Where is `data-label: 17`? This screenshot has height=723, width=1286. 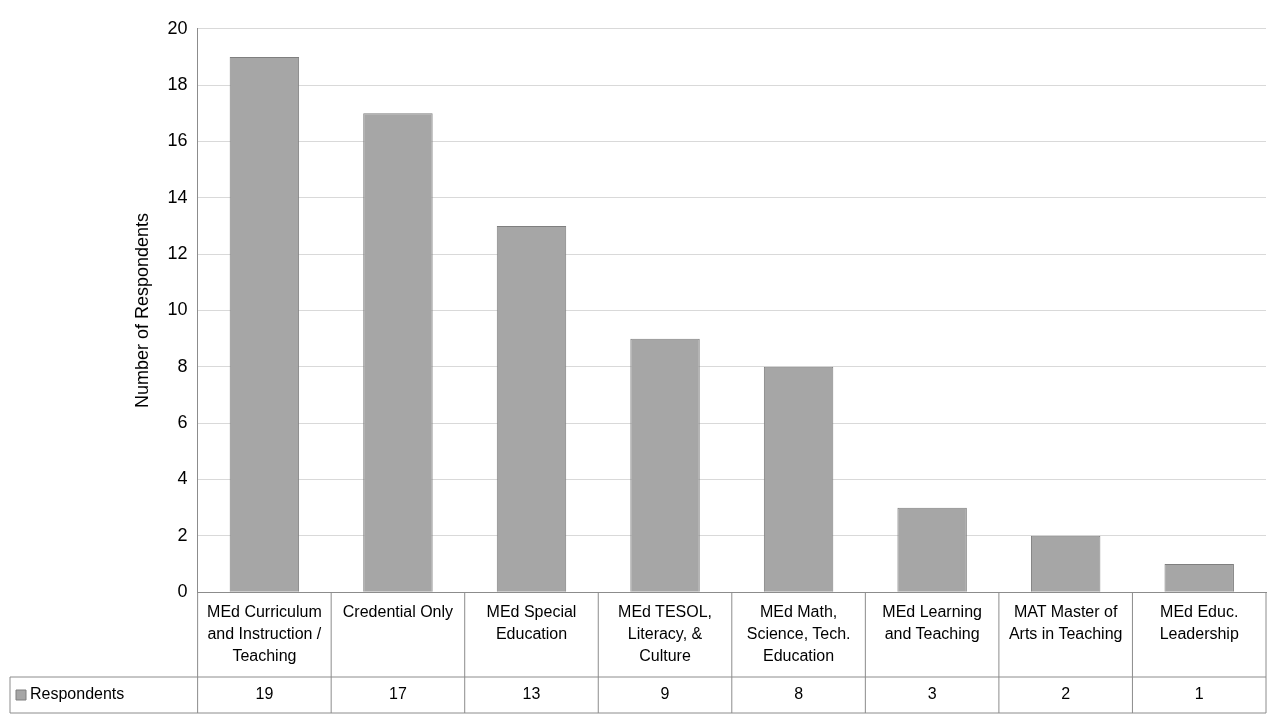
data-label: 17 is located at coordinates (398, 694).